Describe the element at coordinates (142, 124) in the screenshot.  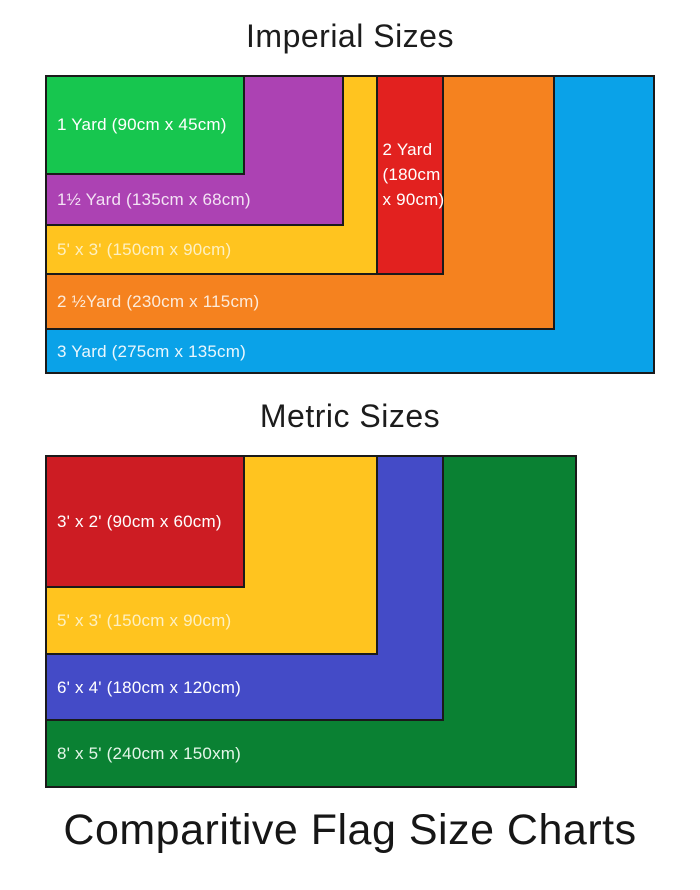
I see `imperial-flag-label-1-yard: 1 Yard (90cm x 45cm)` at that location.